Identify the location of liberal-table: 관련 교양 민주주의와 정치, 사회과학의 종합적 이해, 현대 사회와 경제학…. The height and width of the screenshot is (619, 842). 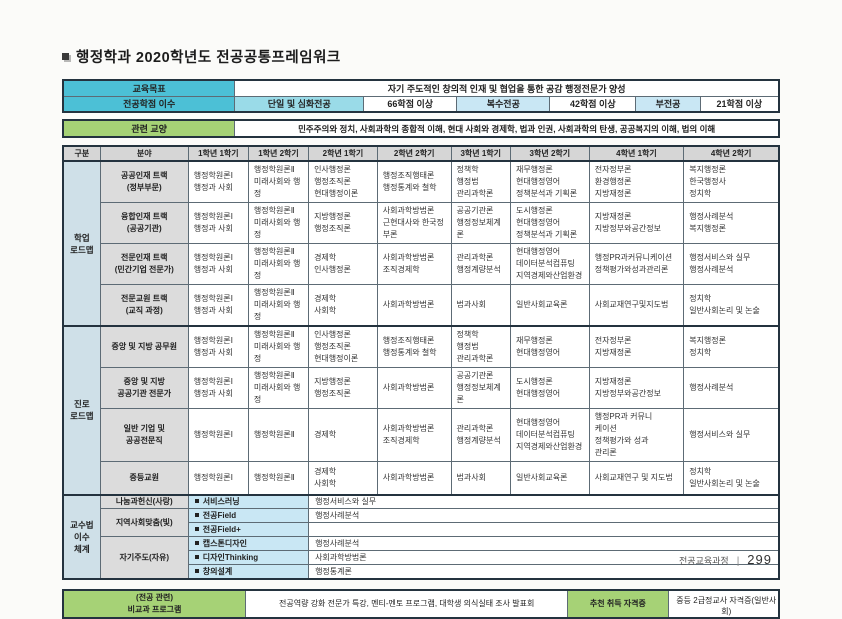
(421, 128).